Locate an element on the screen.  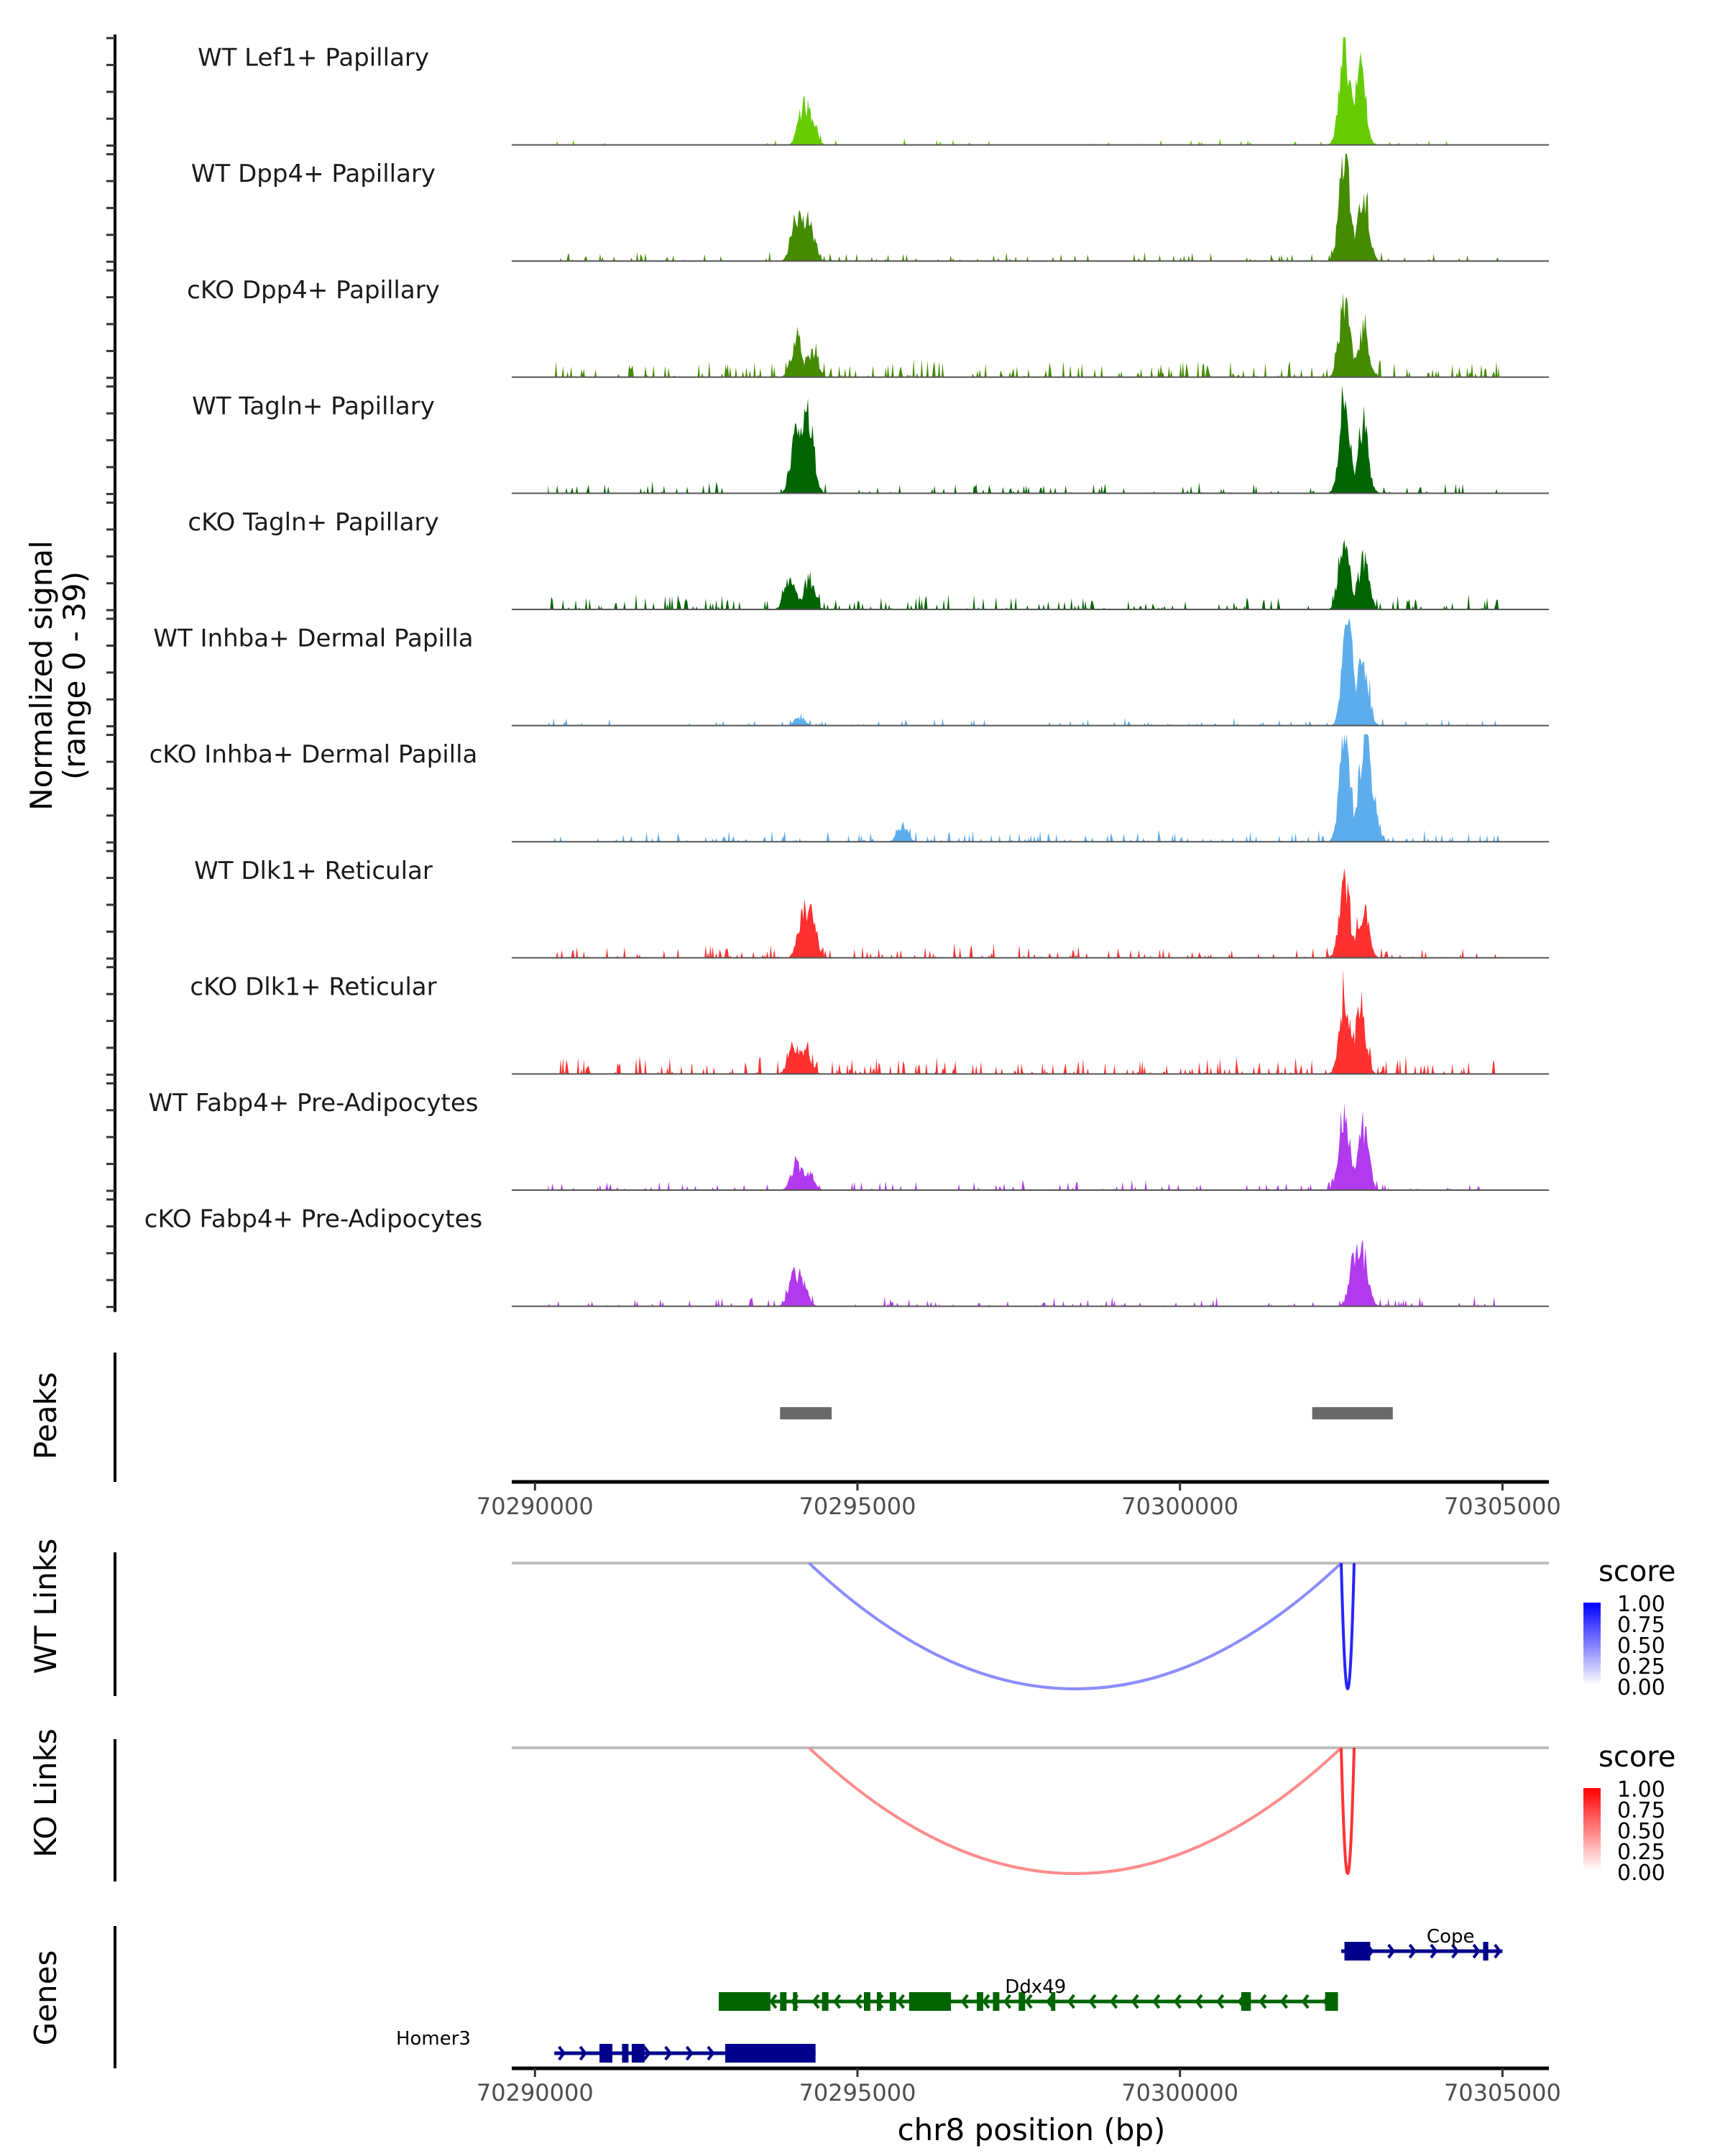
wt-links-track is located at coordinates (1030, 1626).